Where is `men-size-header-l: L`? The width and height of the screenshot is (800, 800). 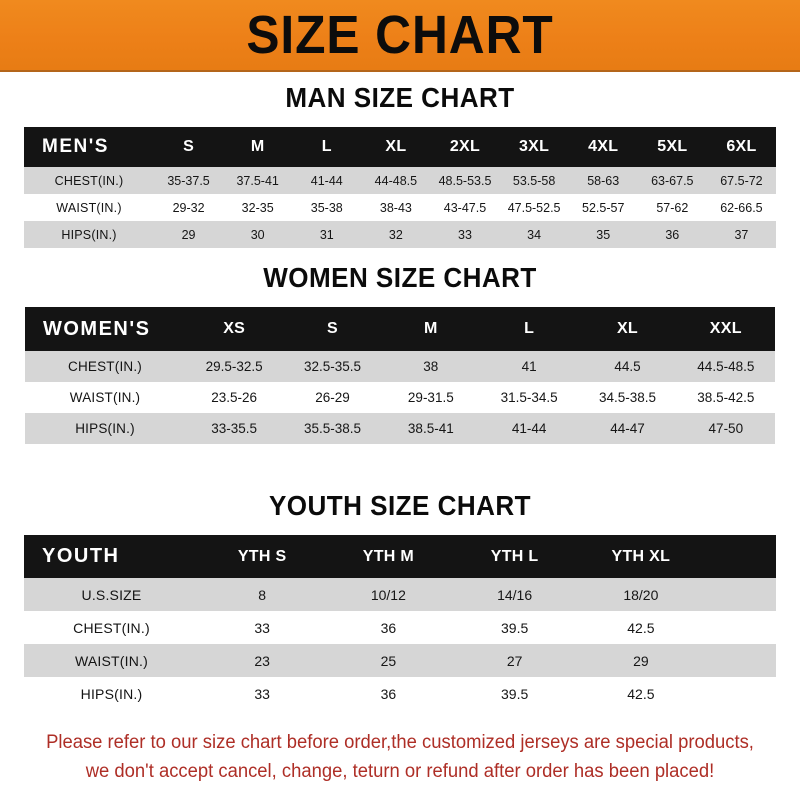 men-size-header-l: L is located at coordinates (327, 147).